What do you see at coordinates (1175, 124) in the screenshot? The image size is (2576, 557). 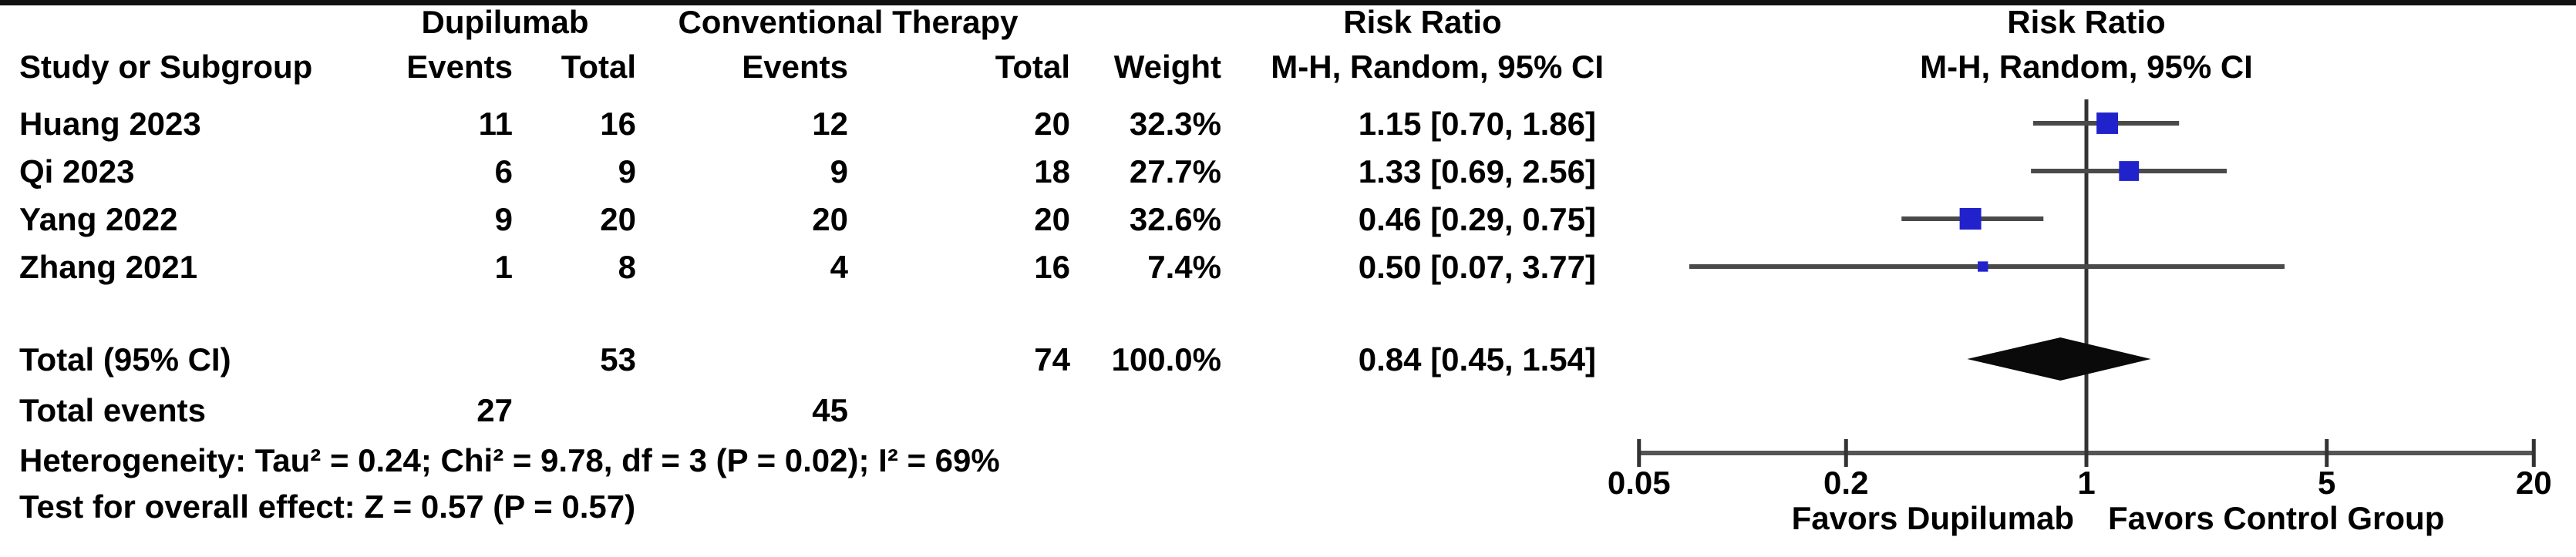 I see `study-weight: 32.3%` at bounding box center [1175, 124].